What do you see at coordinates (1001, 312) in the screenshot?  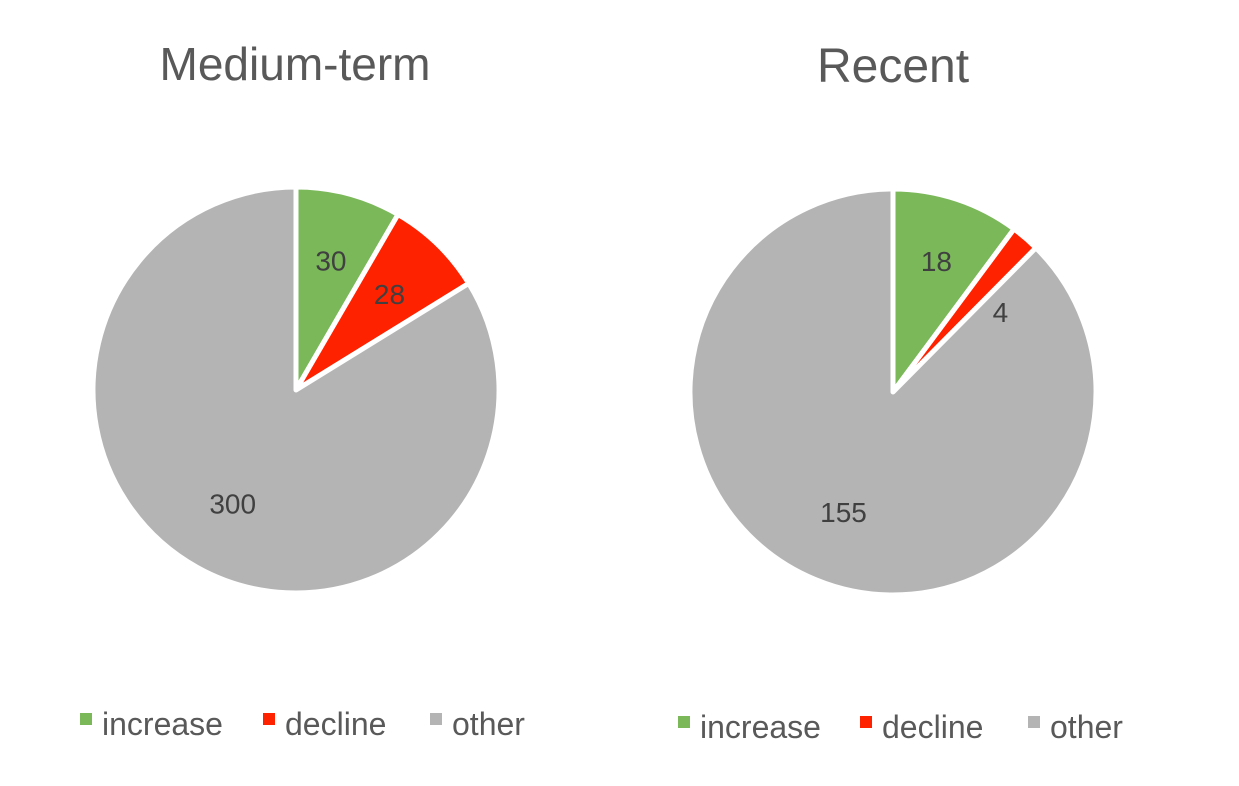 I see `data-label-decline: 4` at bounding box center [1001, 312].